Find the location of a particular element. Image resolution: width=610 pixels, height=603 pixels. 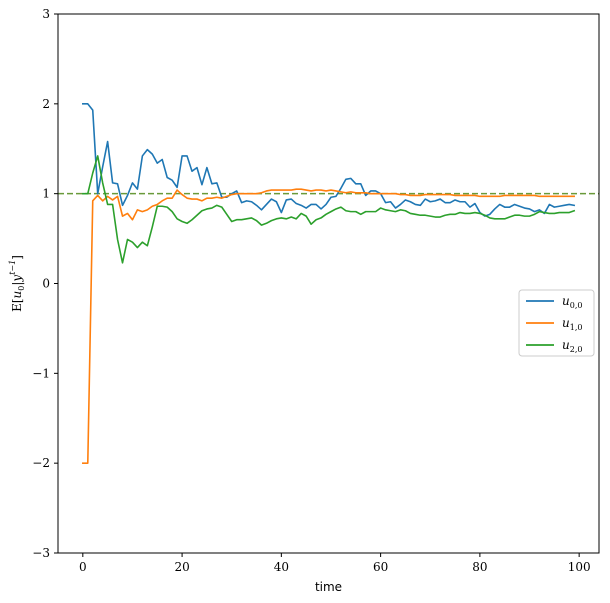

x-tick-label: 80 is located at coordinates (479, 567).